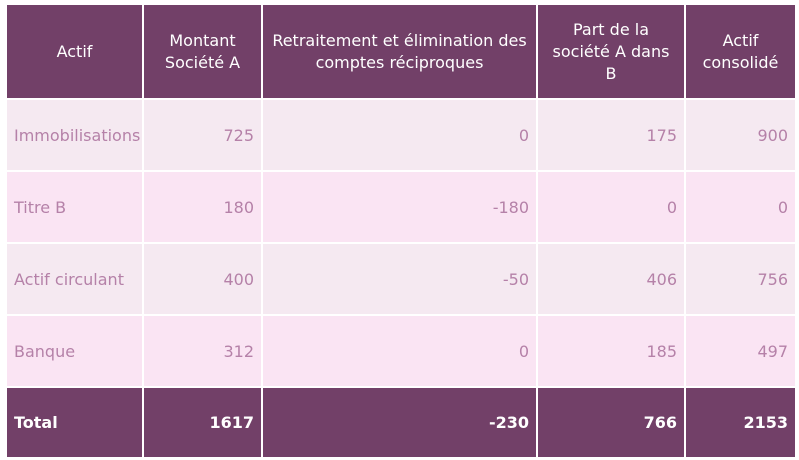  I want to click on cell-consolide: 497, so click(740, 351).